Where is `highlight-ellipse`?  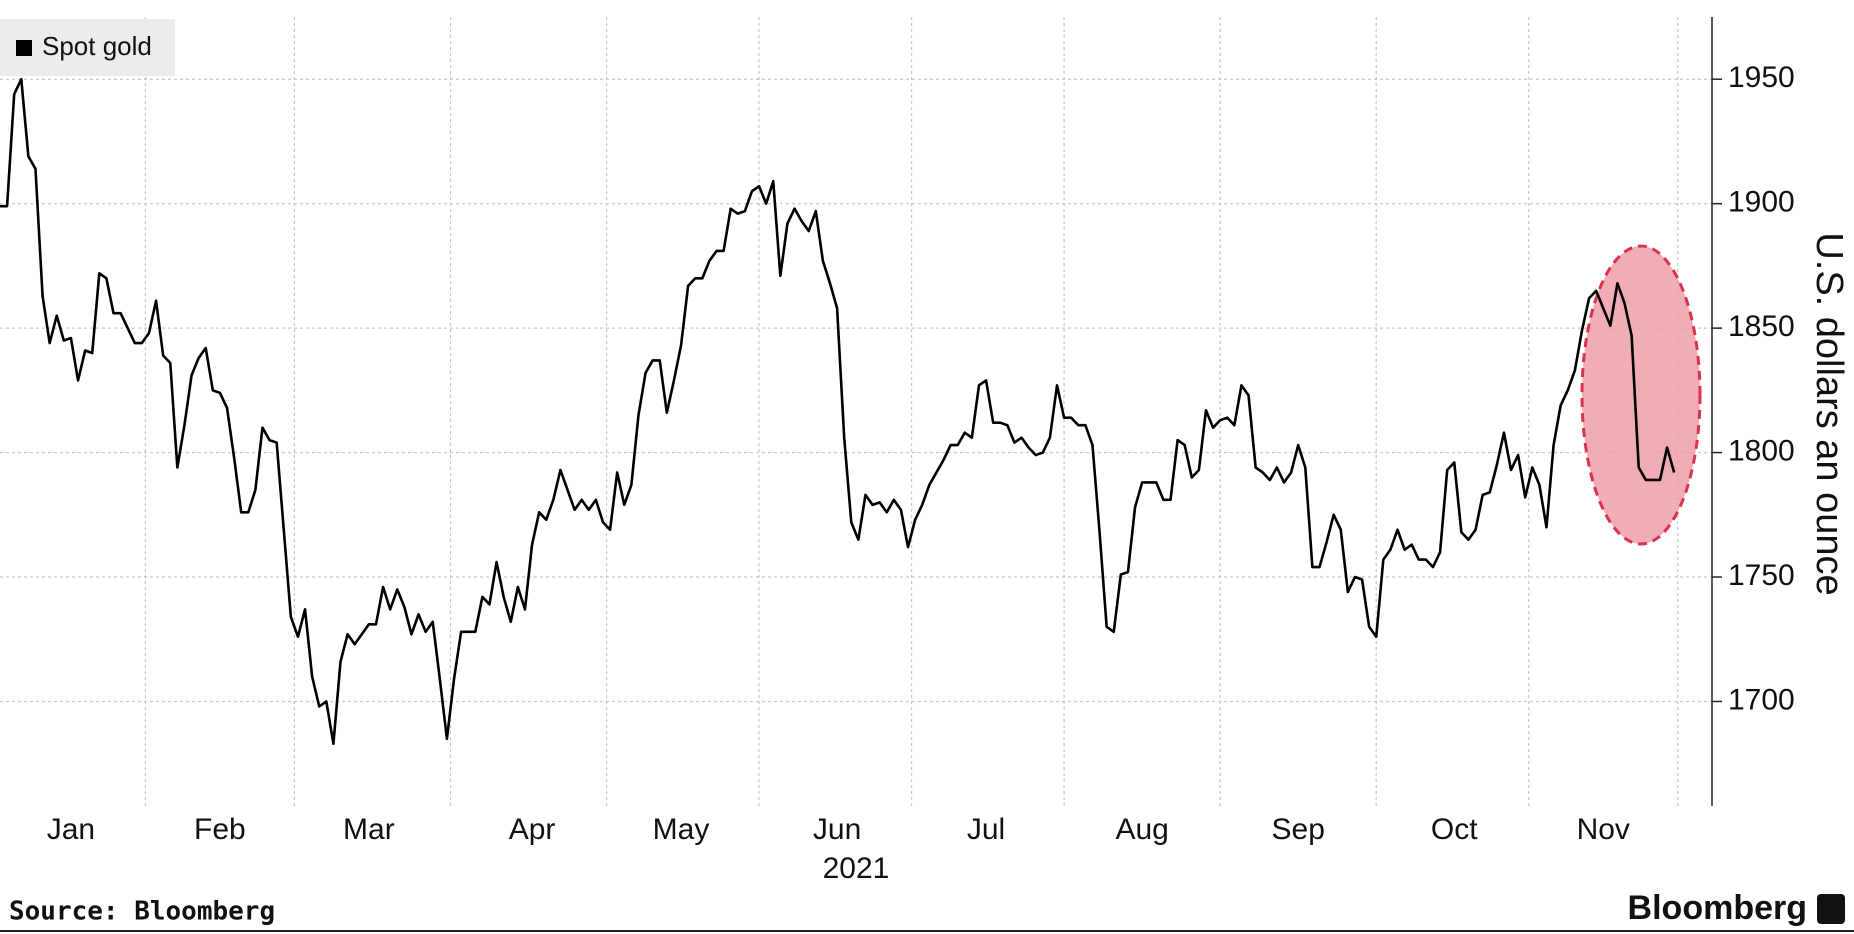 highlight-ellipse is located at coordinates (1641, 395).